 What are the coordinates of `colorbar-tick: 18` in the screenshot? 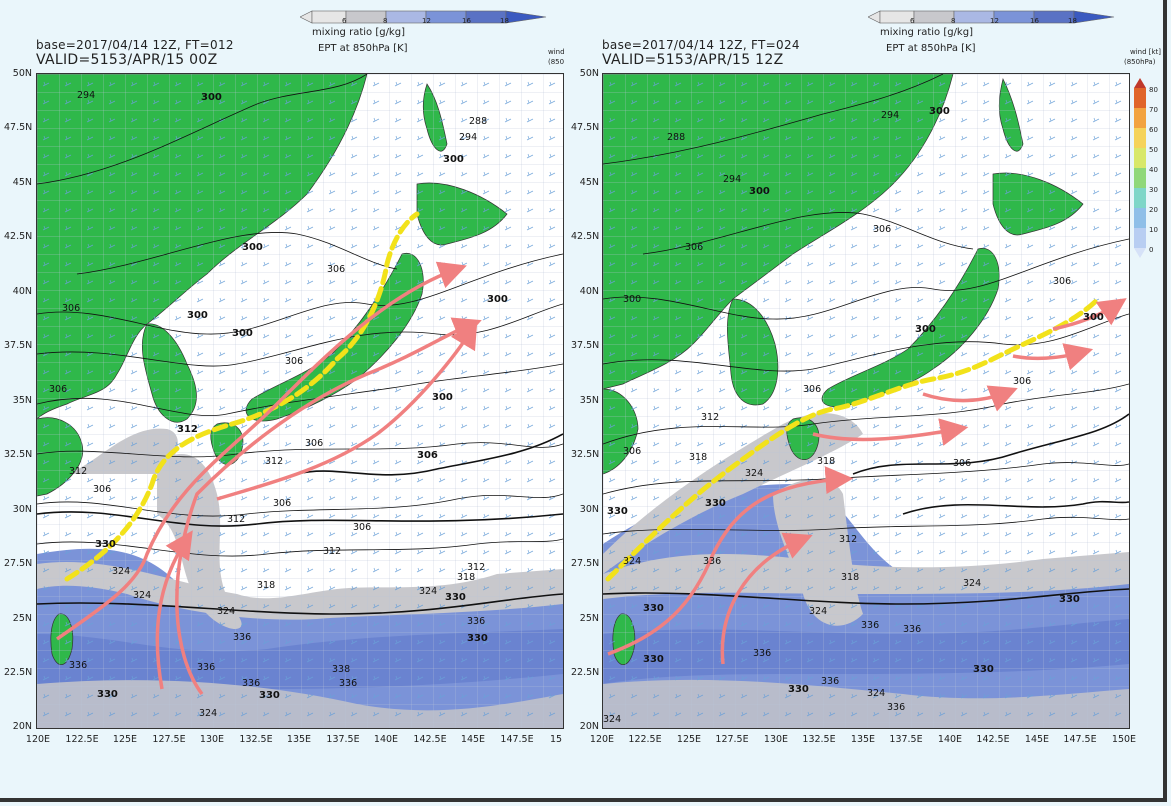 It's located at (1072, 21).